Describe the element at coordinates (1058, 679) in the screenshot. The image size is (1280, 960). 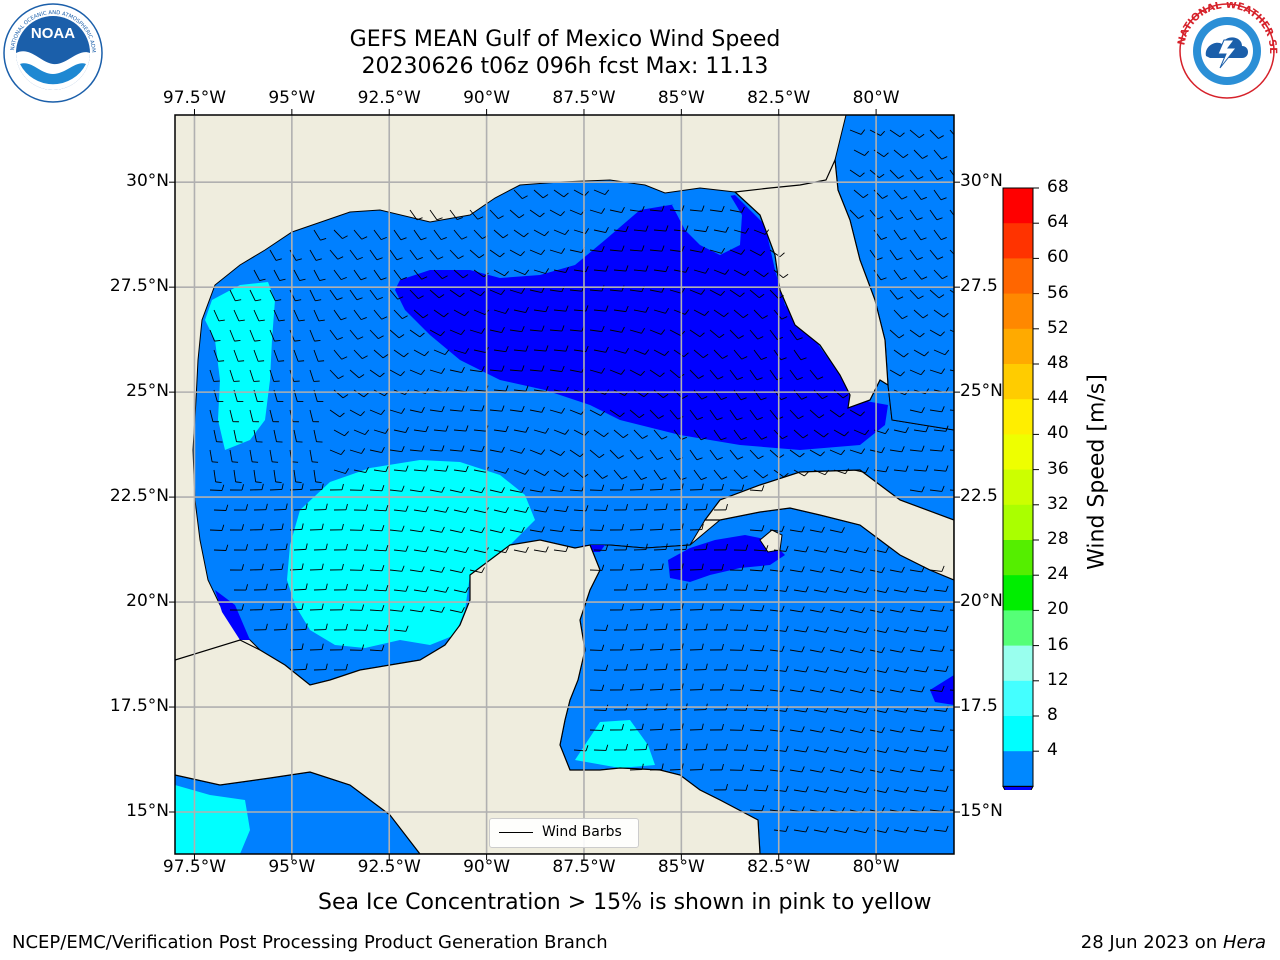
I see `colorbar-tick-label: 12` at that location.